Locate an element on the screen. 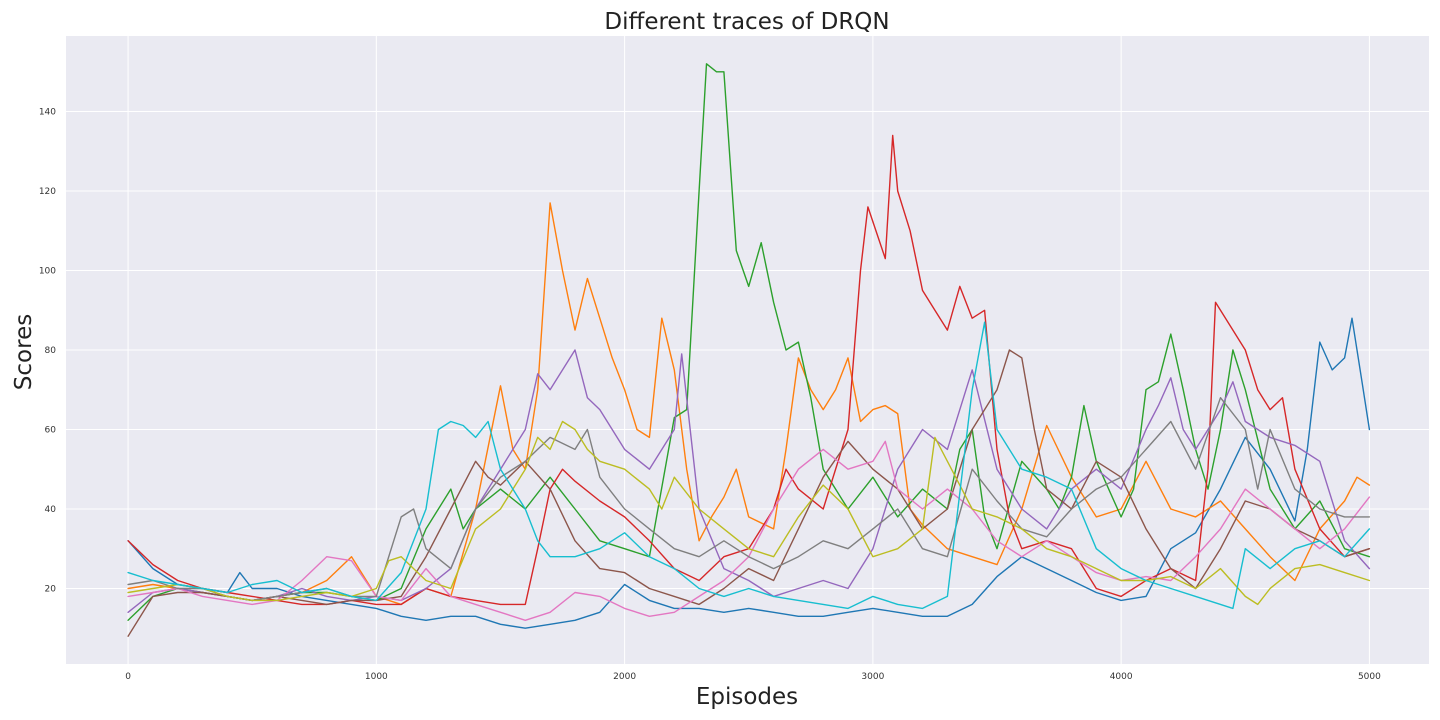  x-tick-label: 4000 is located at coordinates (1121, 677).